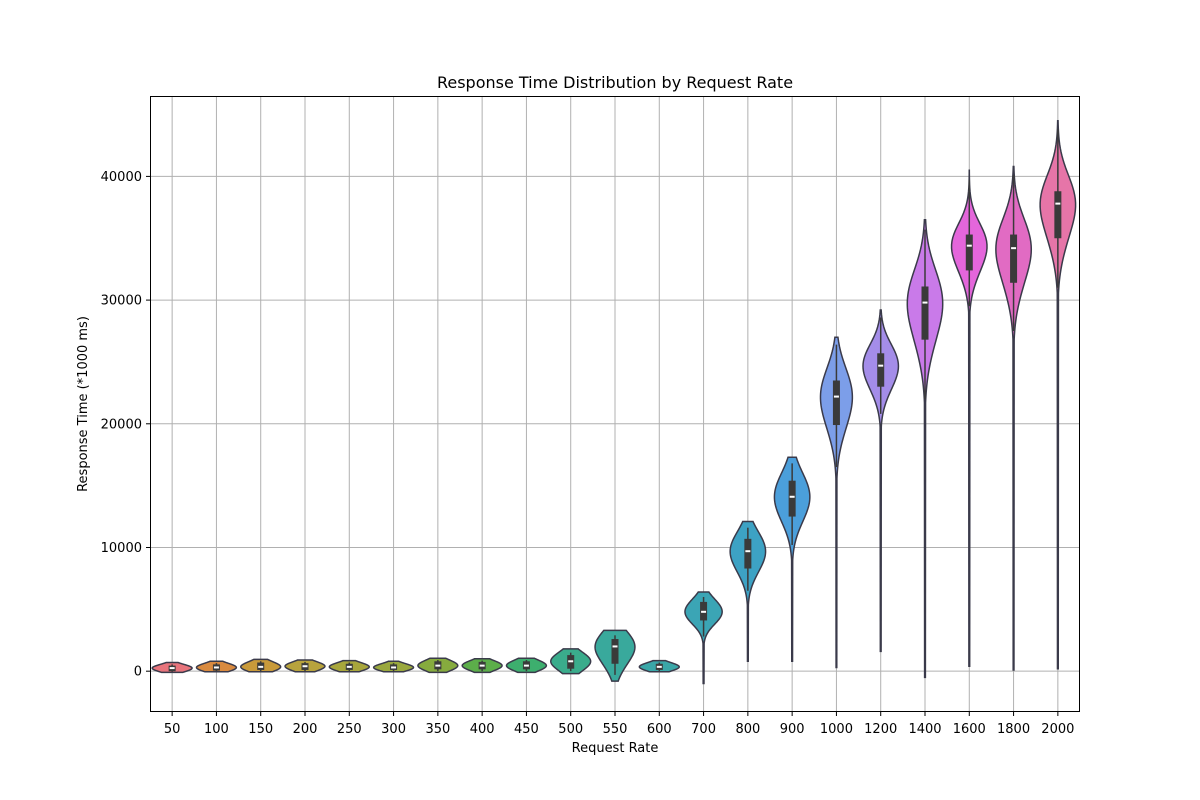 The height and width of the screenshot is (800, 1200). Describe the element at coordinates (83, 404) in the screenshot. I see `y-axis-label: Response Time (*1000 ms)` at that location.